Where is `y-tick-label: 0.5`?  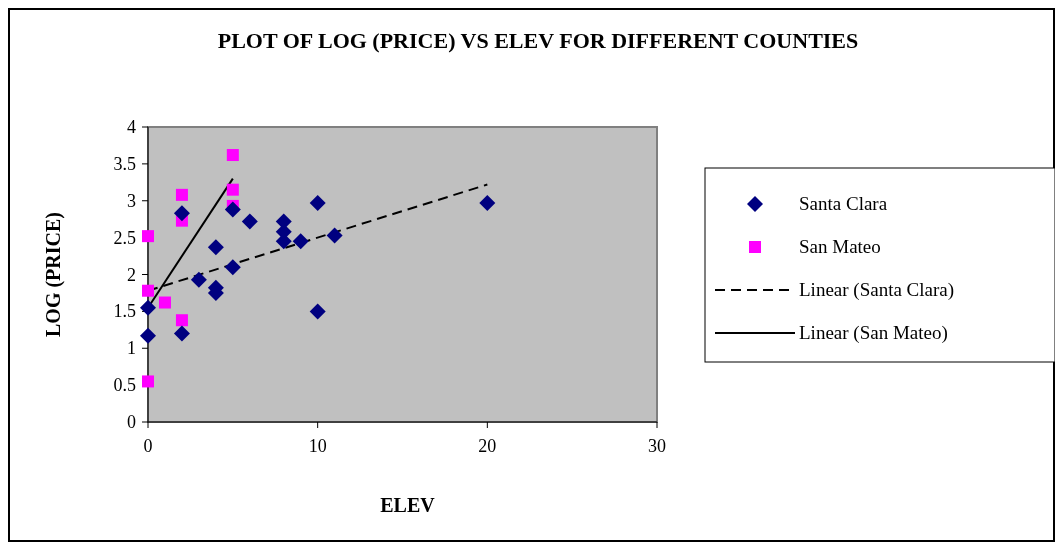 y-tick-label: 0.5 is located at coordinates (124, 385).